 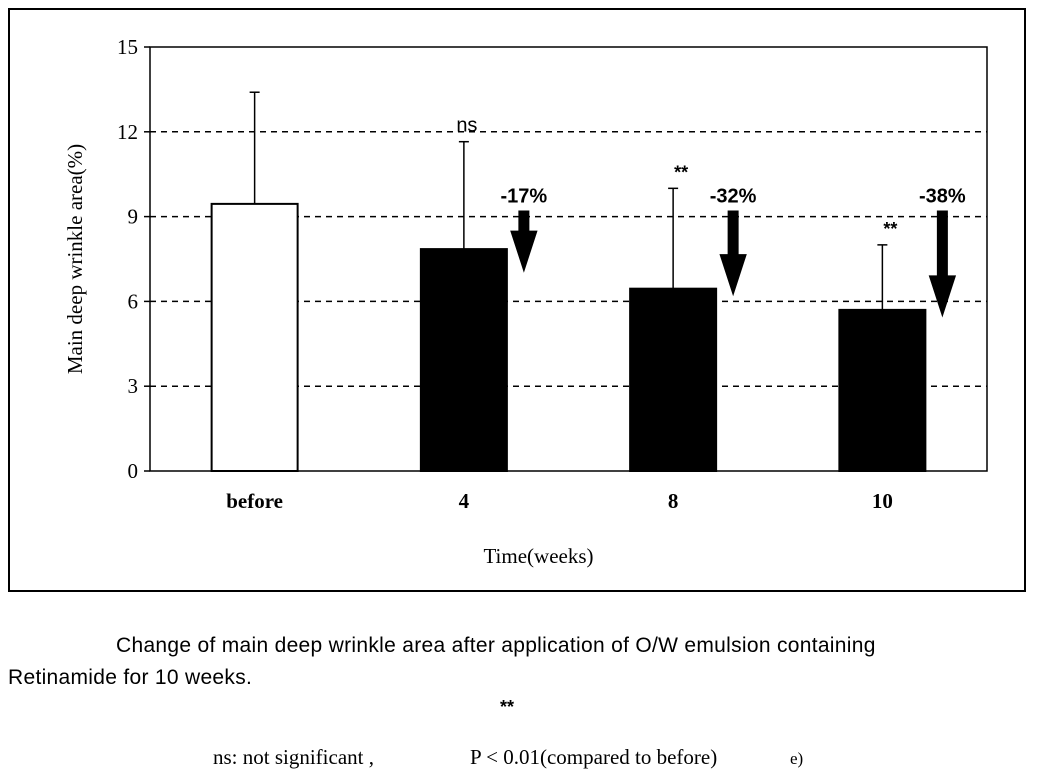 I want to click on y-tick-label: 0, so click(x=133, y=471).